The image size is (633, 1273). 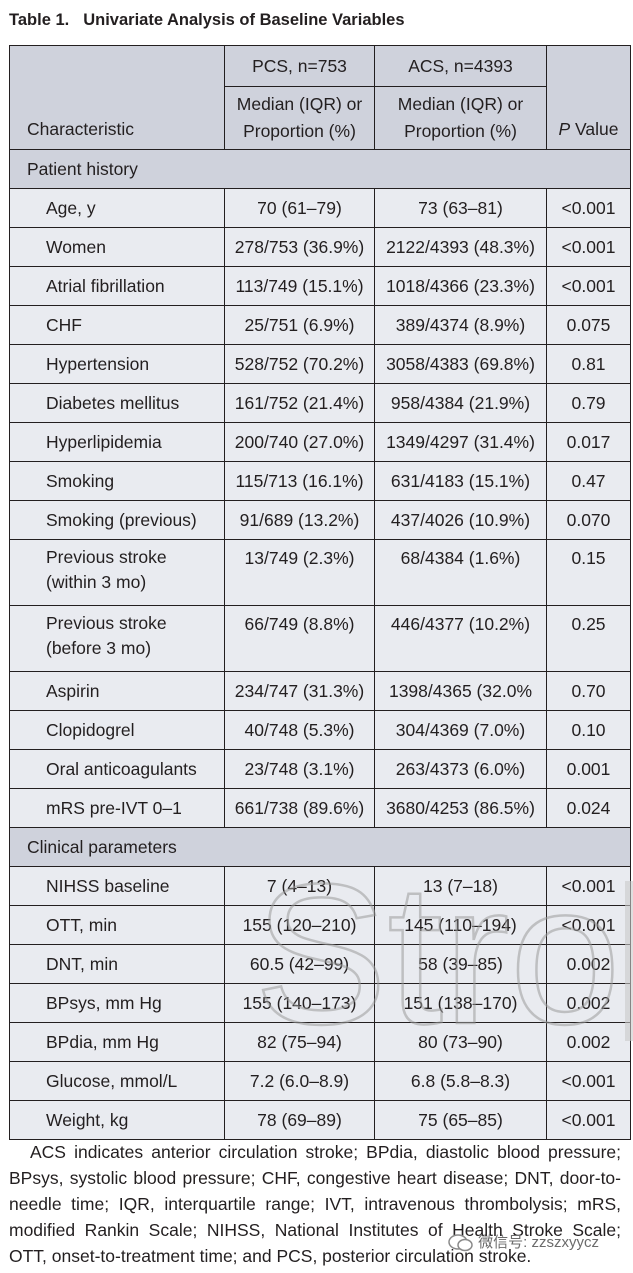 I want to click on section-header-row: Patient history, so click(x=320, y=169).